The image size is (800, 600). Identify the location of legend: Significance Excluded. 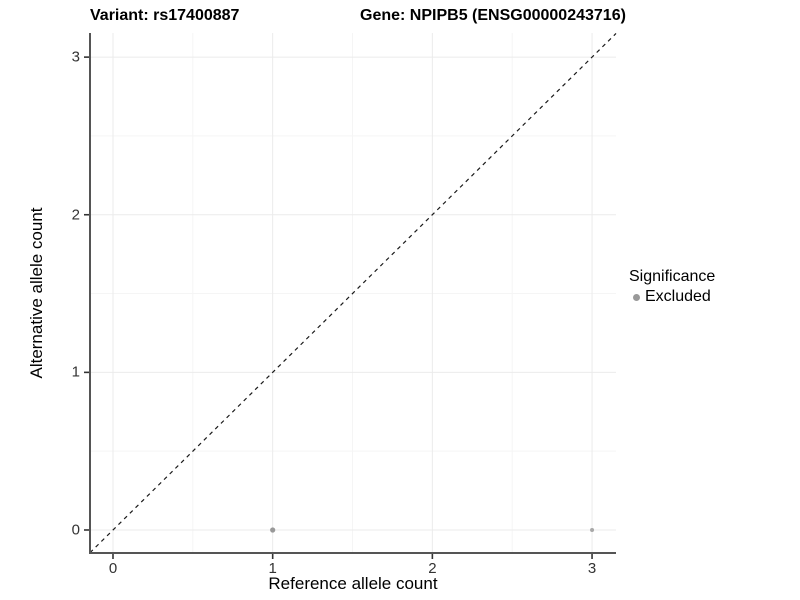
(672, 287).